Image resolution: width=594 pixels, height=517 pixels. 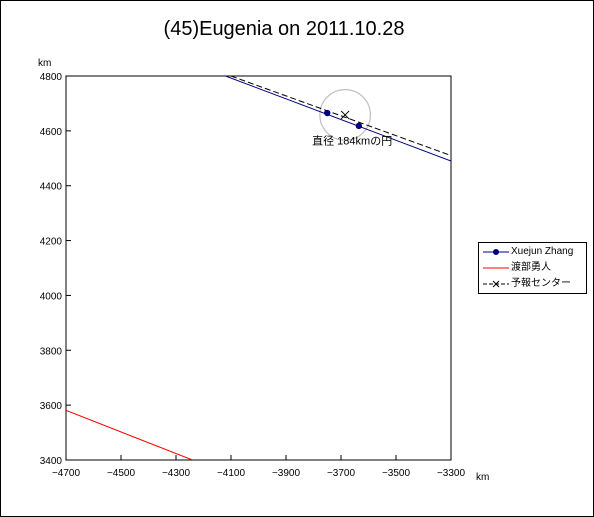 I want to click on y-tick-label: 3600, so click(x=51, y=406).